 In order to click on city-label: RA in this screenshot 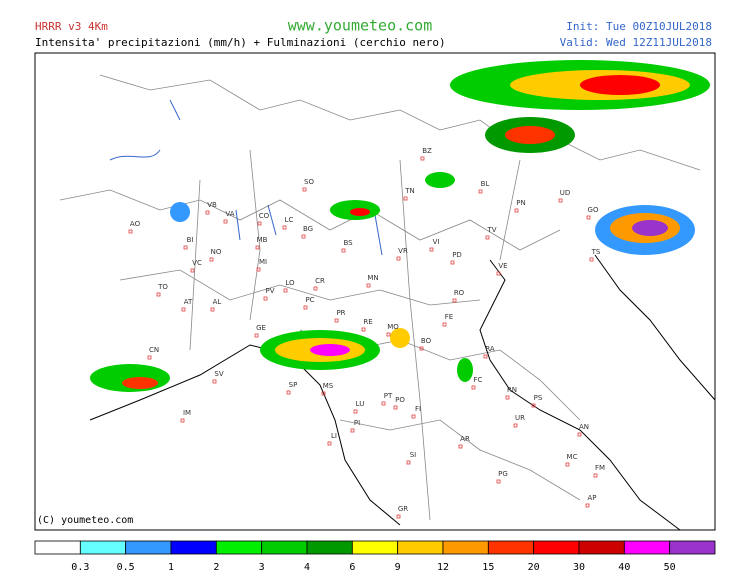, I will do `click(490, 349)`.